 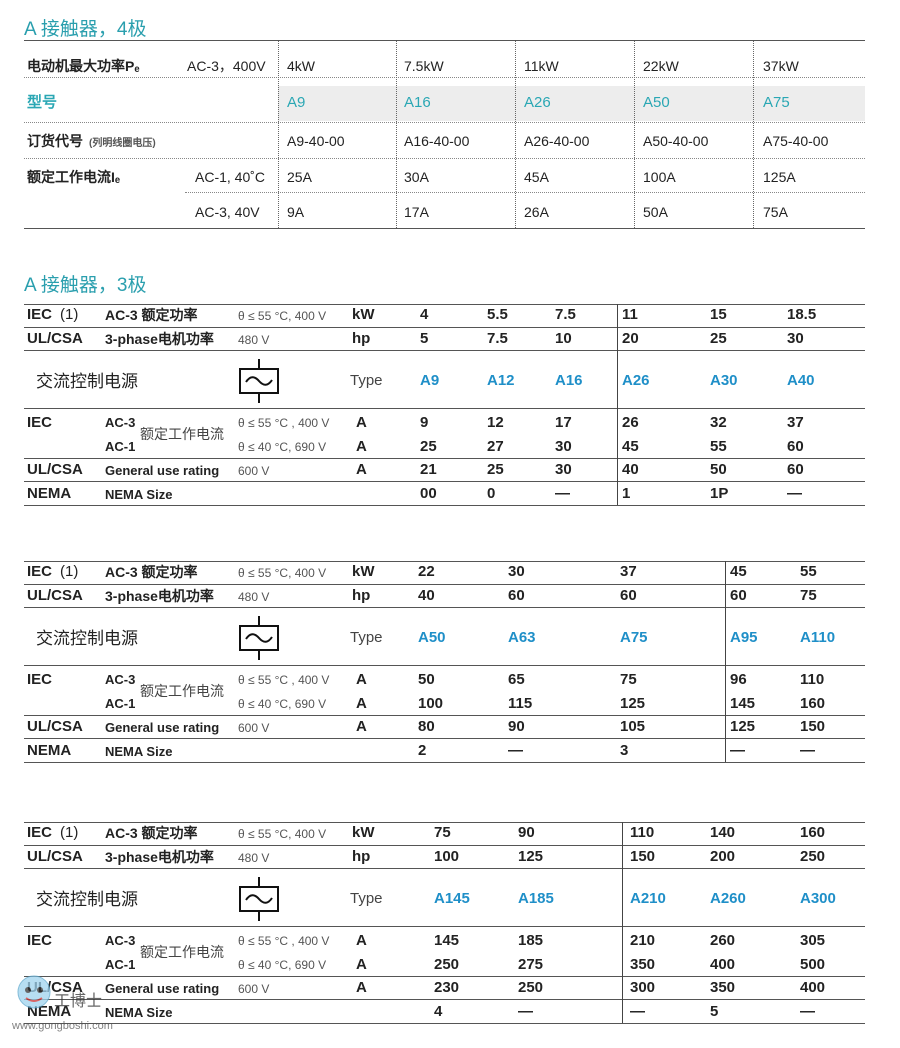 What do you see at coordinates (428, 469) in the screenshot?
I see `ul-value: 21` at bounding box center [428, 469].